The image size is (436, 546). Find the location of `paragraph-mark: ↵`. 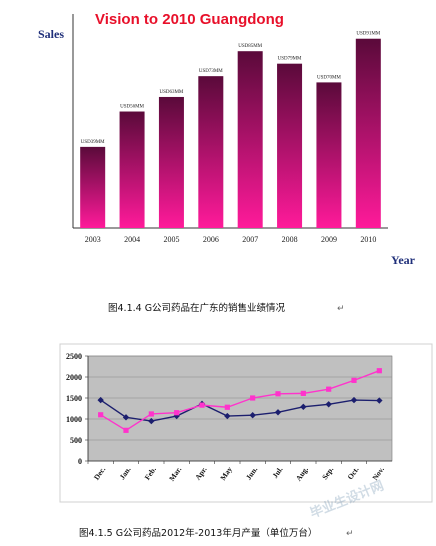

paragraph-mark: ↵ is located at coordinates (341, 309).